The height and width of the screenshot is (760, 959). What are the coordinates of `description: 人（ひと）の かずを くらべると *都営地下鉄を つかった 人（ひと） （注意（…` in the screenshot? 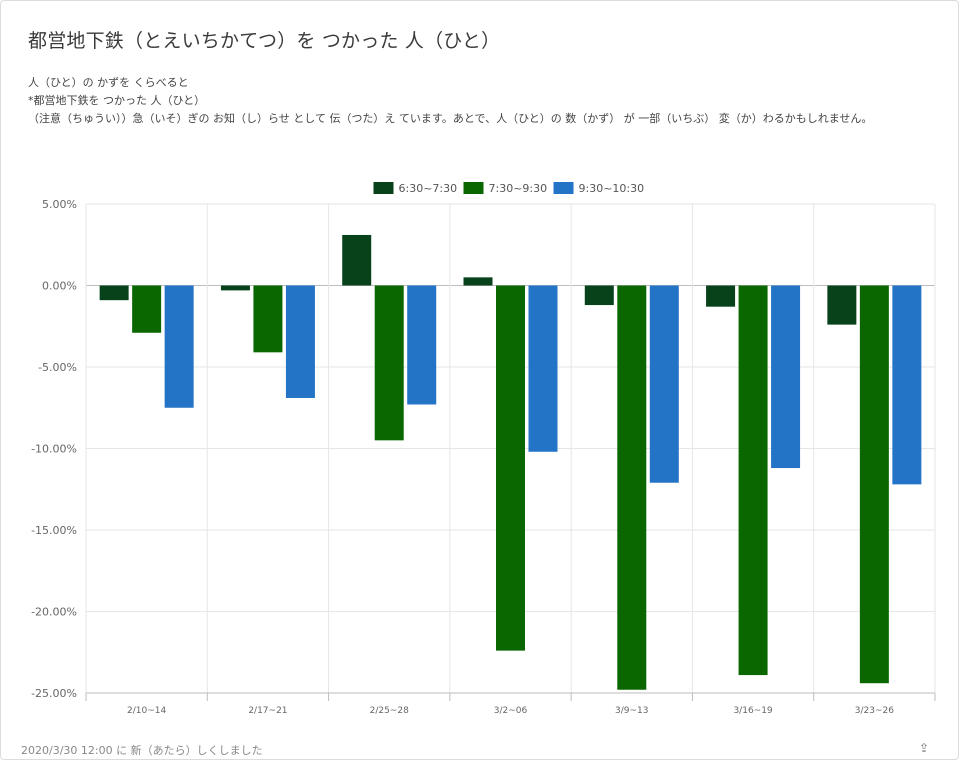 It's located at (480, 101).